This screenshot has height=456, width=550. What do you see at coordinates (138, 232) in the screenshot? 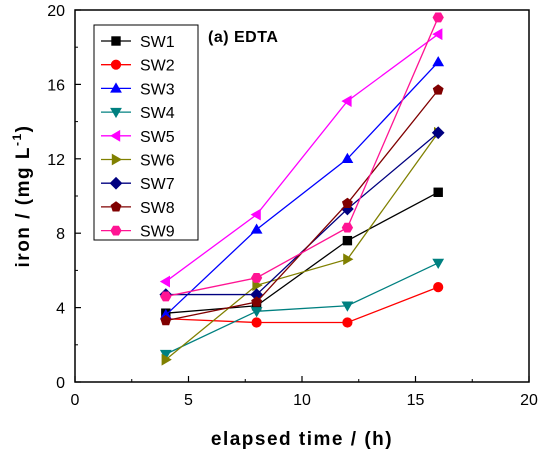
I see `legend-item-sw9: SW9` at bounding box center [138, 232].